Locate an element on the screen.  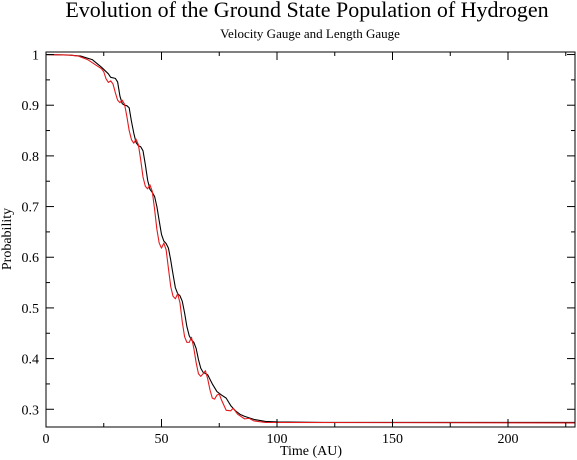
chart-subtitle: Velocity Gauge and Length Gauge is located at coordinates (310, 33).